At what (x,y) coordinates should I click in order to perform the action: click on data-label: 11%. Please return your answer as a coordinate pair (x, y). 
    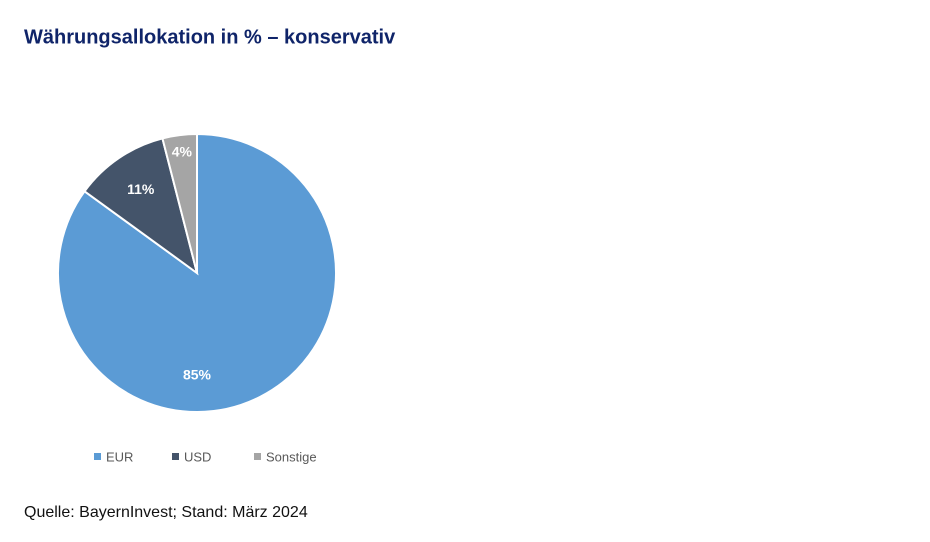
    Looking at the image, I should click on (141, 189).